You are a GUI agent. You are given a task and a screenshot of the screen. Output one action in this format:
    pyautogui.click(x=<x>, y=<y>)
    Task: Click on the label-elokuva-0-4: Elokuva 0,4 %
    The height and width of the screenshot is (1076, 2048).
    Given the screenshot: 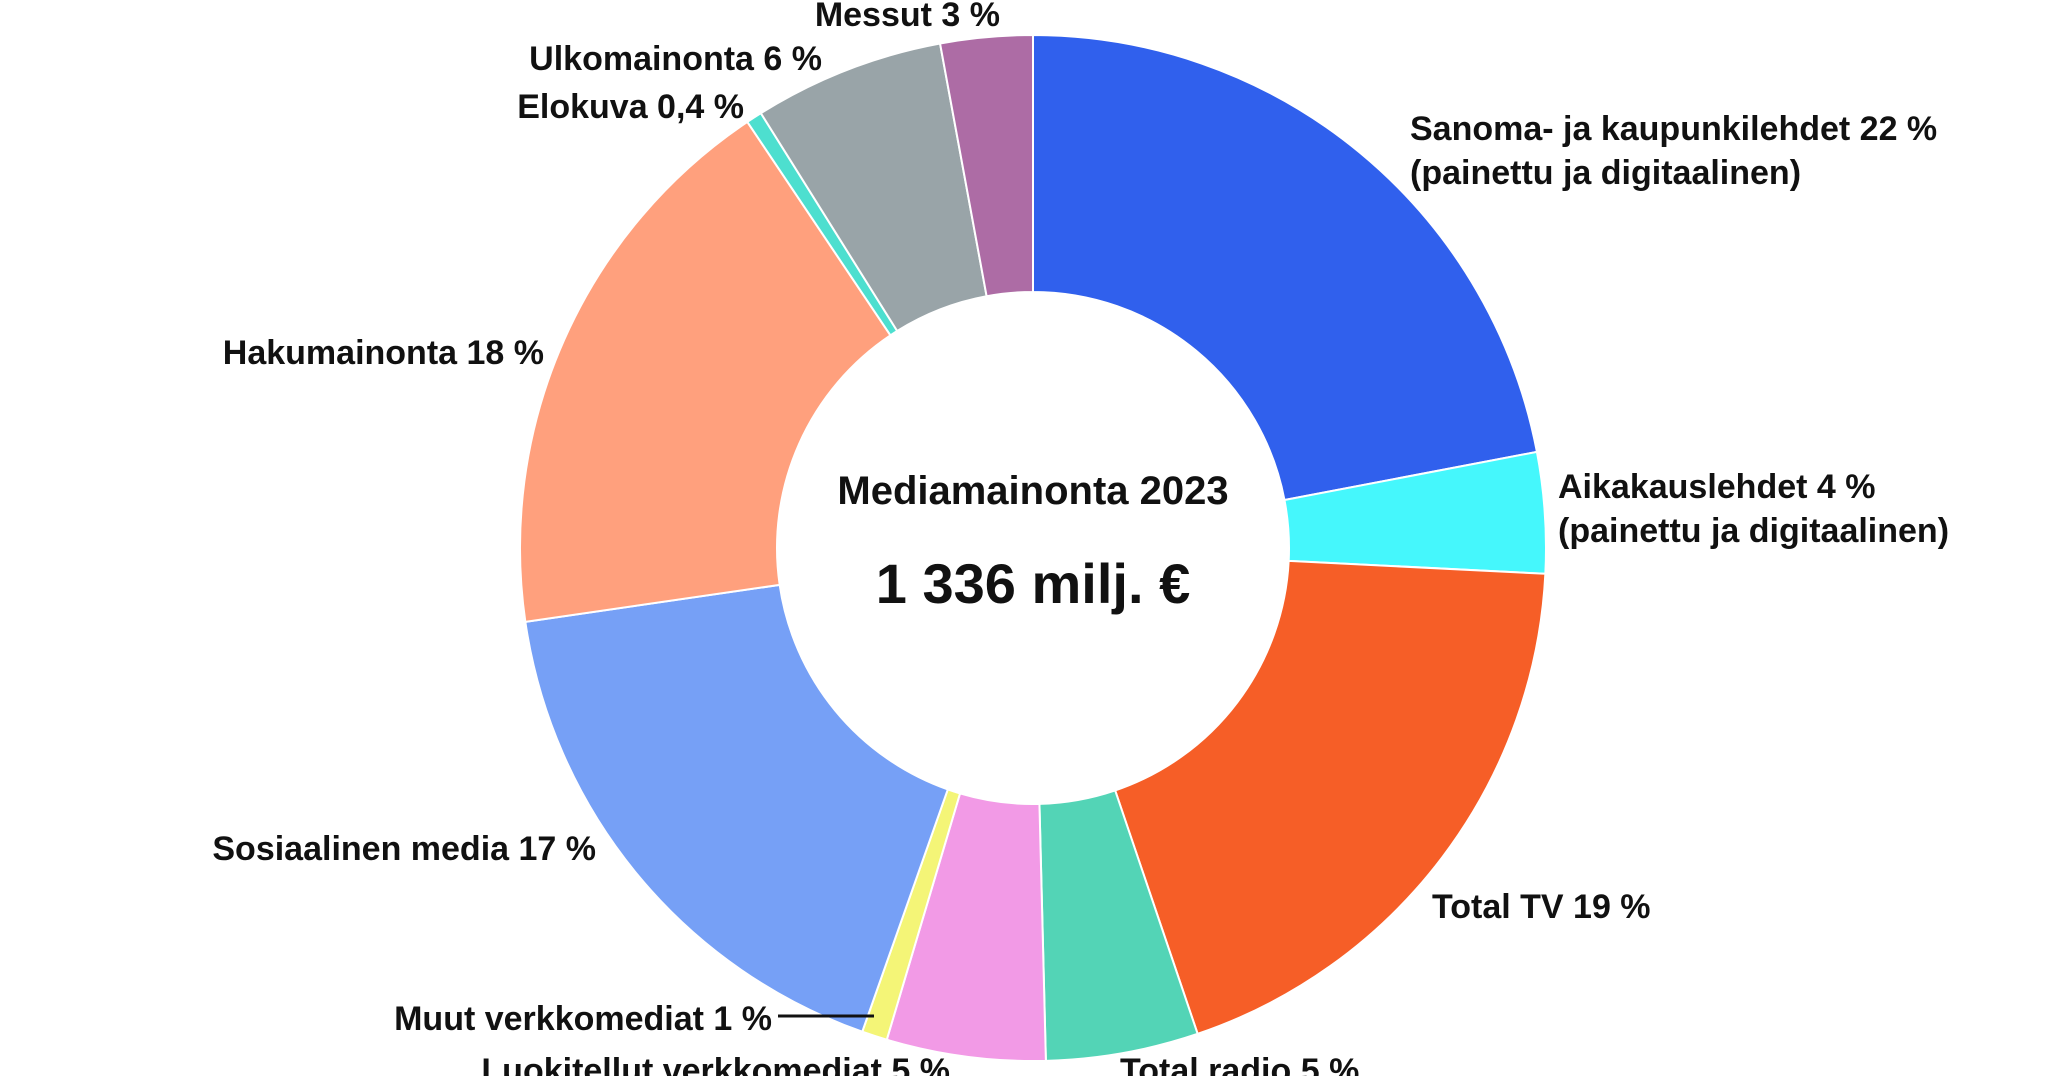 What is the action you would take?
    pyautogui.click(x=630, y=107)
    